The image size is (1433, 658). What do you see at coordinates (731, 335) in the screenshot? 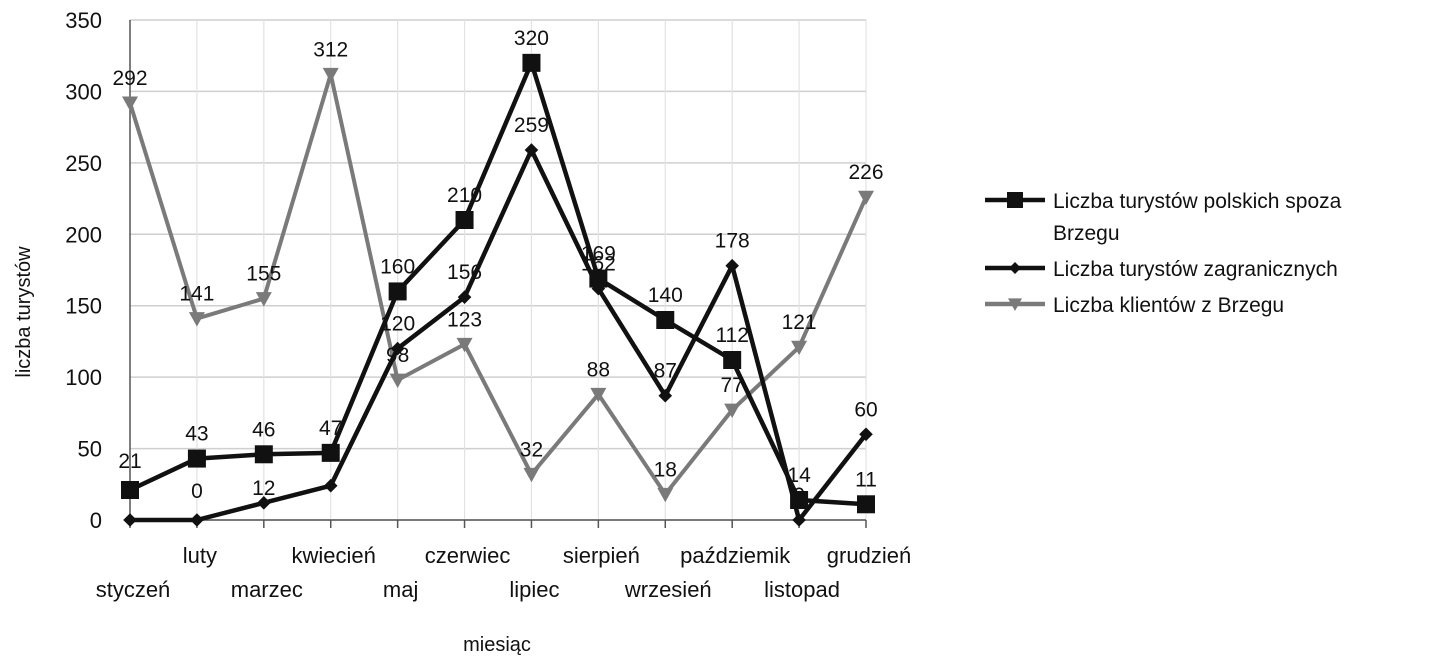
I see `data-label: 112` at bounding box center [731, 335].